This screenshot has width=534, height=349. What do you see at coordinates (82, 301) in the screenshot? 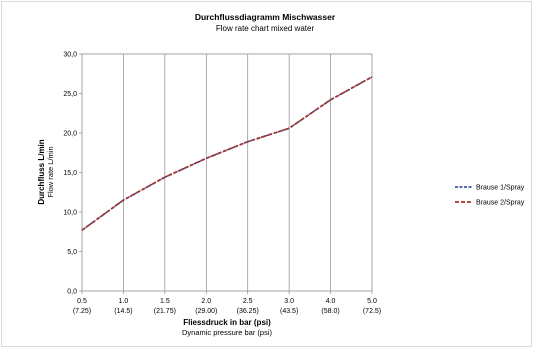
I see `x-tick-label-0: 0.5` at bounding box center [82, 301].